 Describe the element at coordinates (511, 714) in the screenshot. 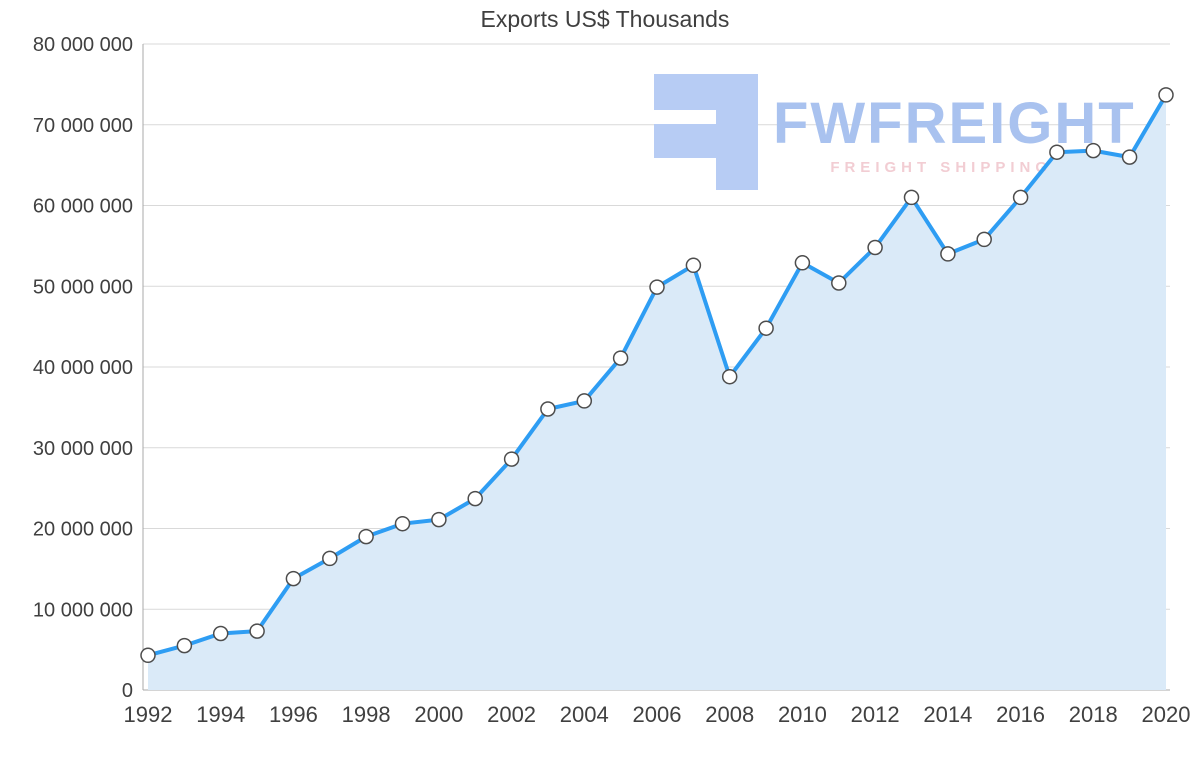

I see `x-tick-label: 2002` at that location.